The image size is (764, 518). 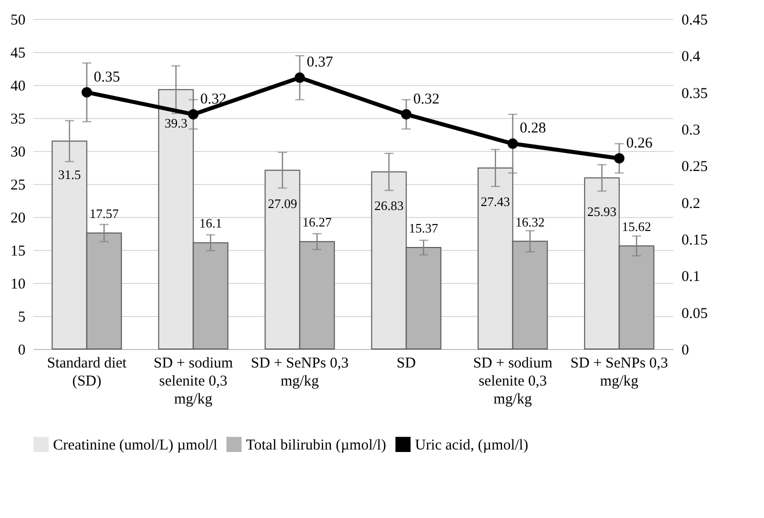 What do you see at coordinates (406, 364) in the screenshot?
I see `x-tick-label: SD` at bounding box center [406, 364].